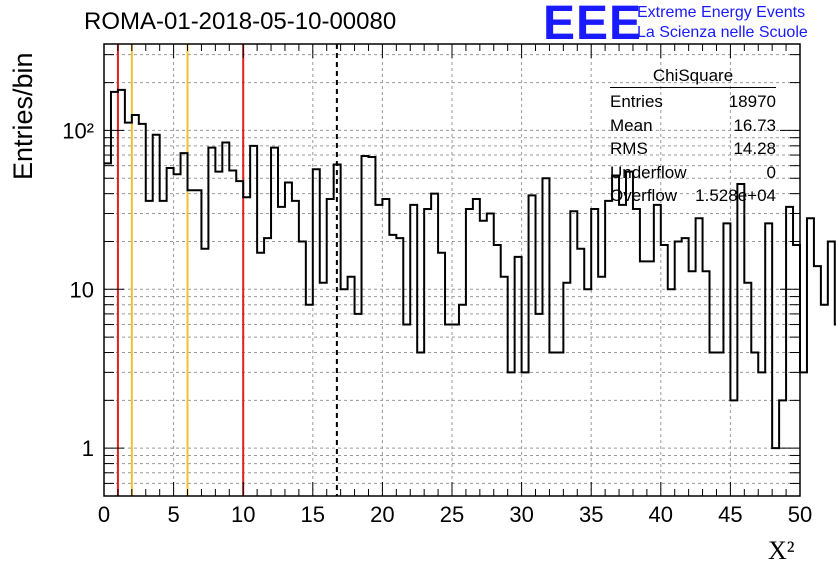 This screenshot has height=572, width=836. Describe the element at coordinates (661, 514) in the screenshot. I see `x-tick-label: 40` at that location.